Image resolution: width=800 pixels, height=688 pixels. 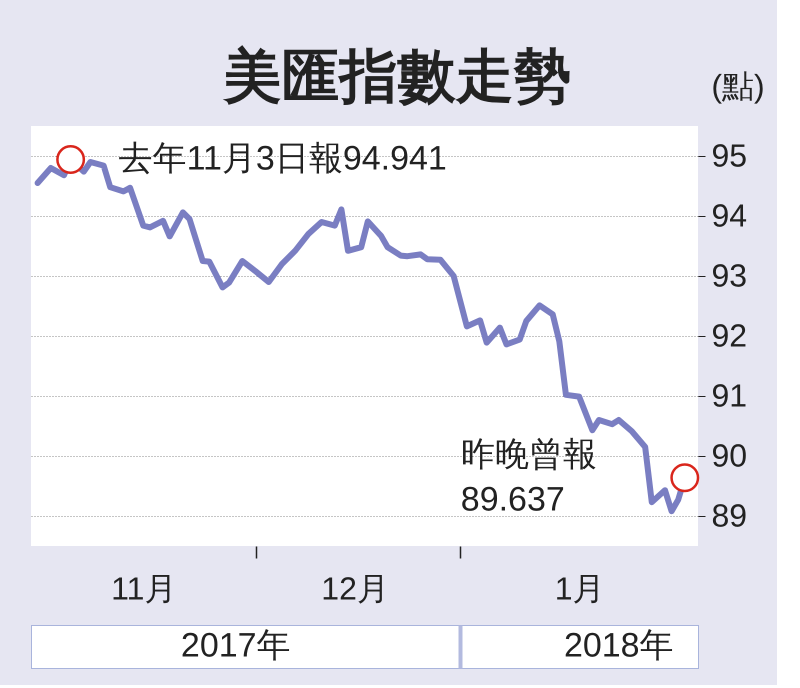 I want to click on x-tick-label: 12月, so click(x=355, y=588).